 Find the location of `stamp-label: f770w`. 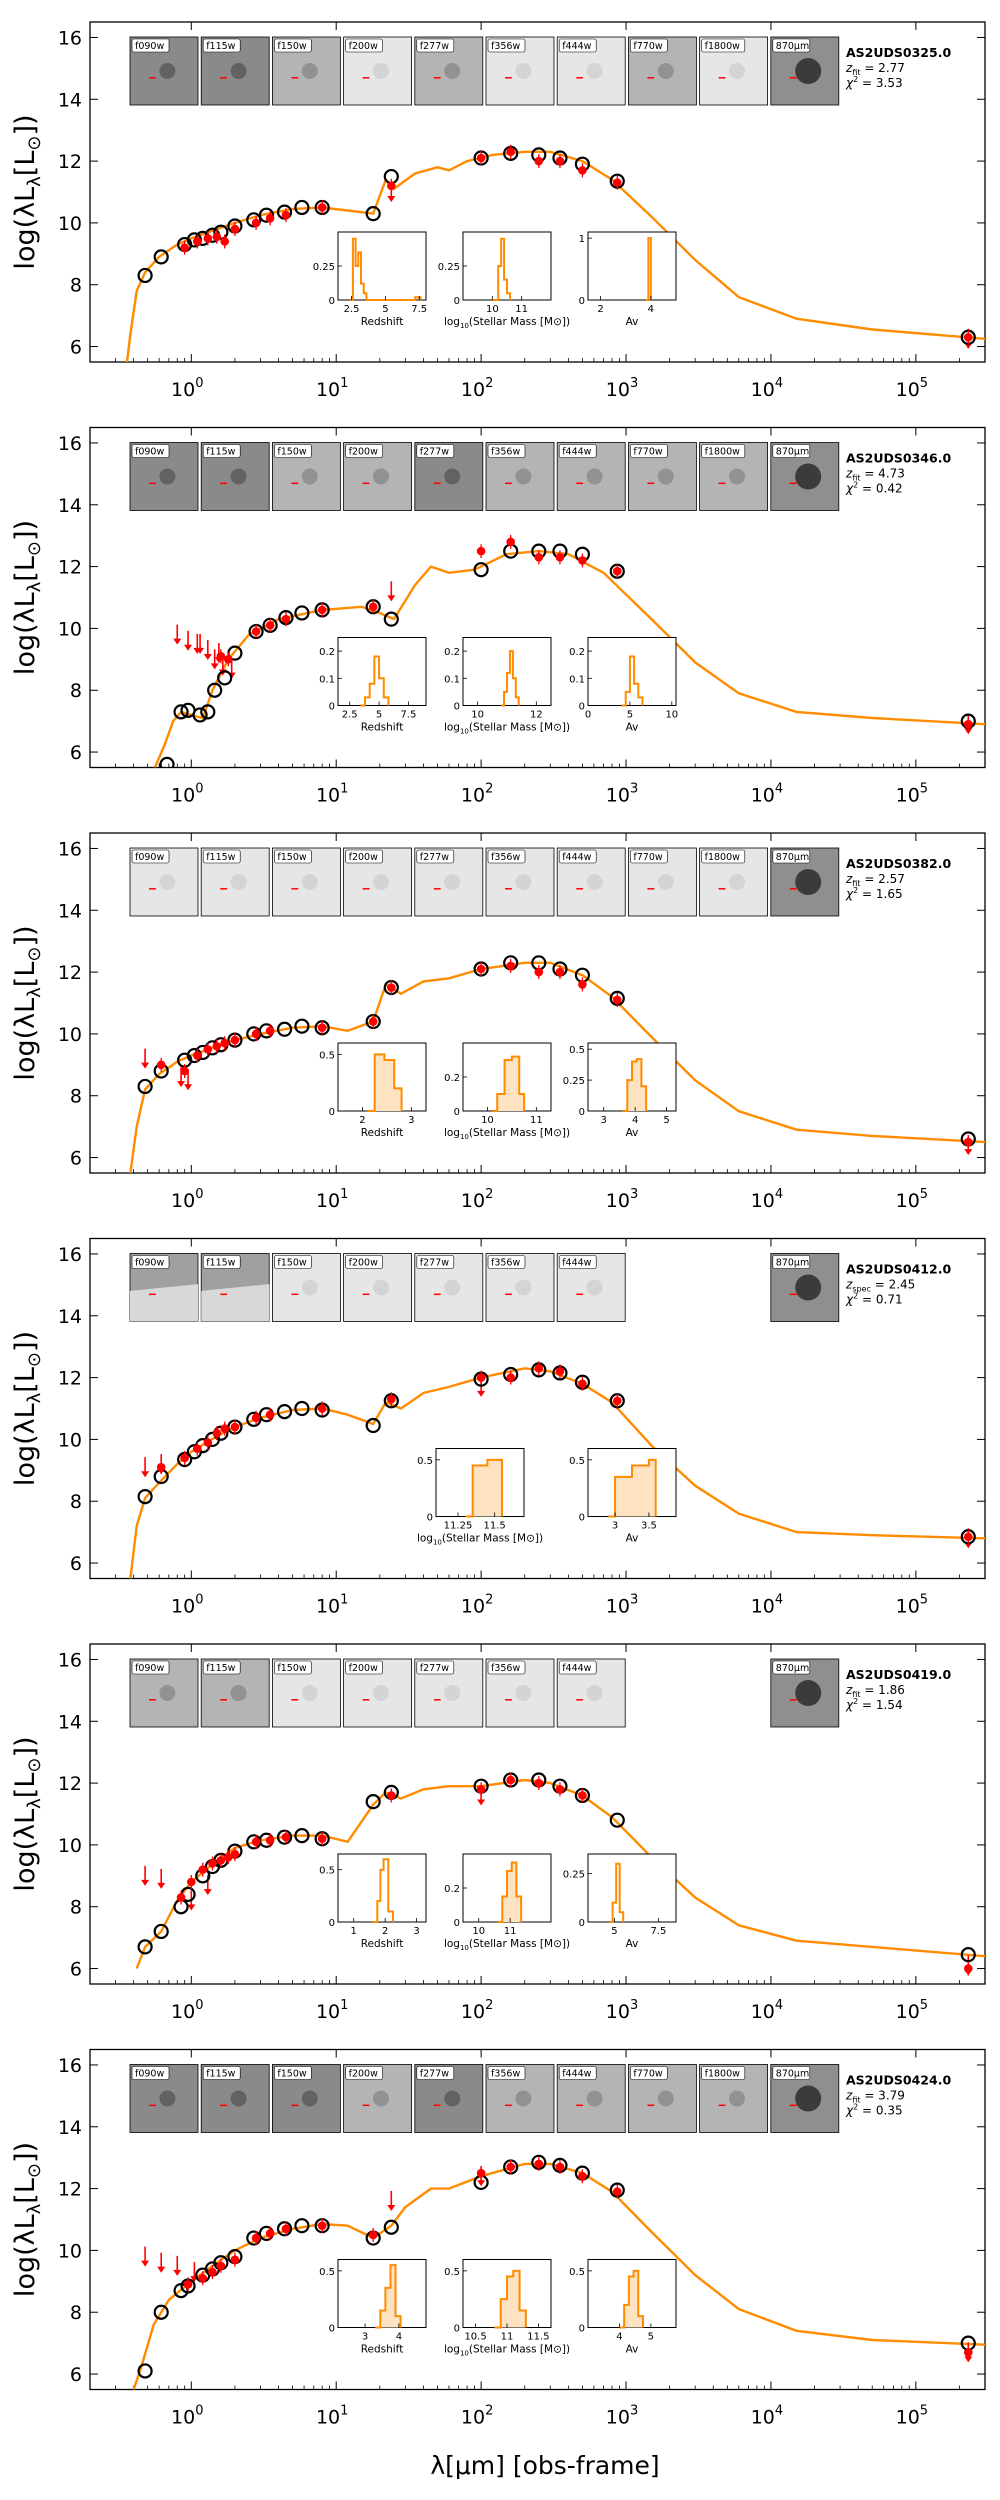

stamp-label: f770w is located at coordinates (647, 2074).